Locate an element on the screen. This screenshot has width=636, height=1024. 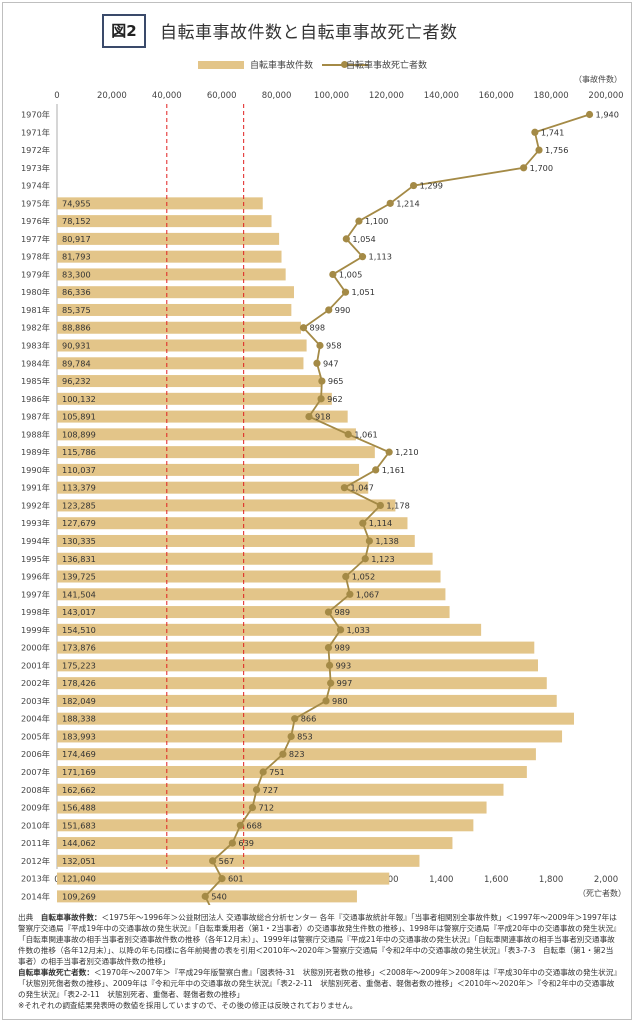
deaths-value-label: 1,940 is located at coordinates (607, 115).